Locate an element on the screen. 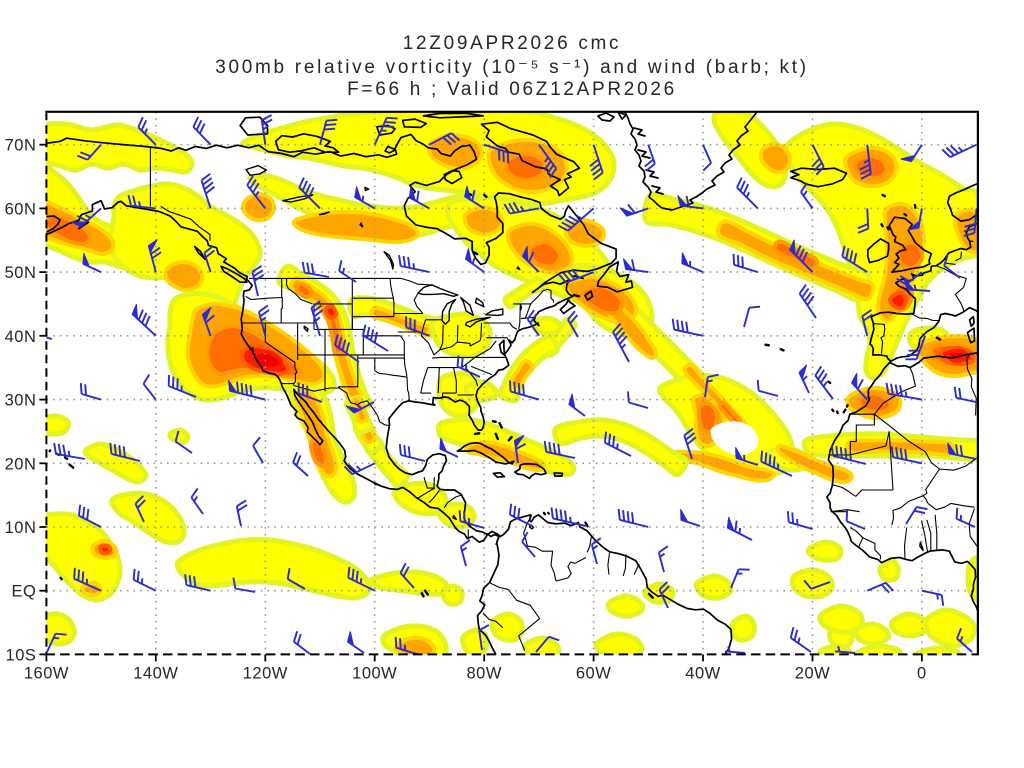 This screenshot has width=1024, height=768. lon-label: 100W is located at coordinates (374, 673).